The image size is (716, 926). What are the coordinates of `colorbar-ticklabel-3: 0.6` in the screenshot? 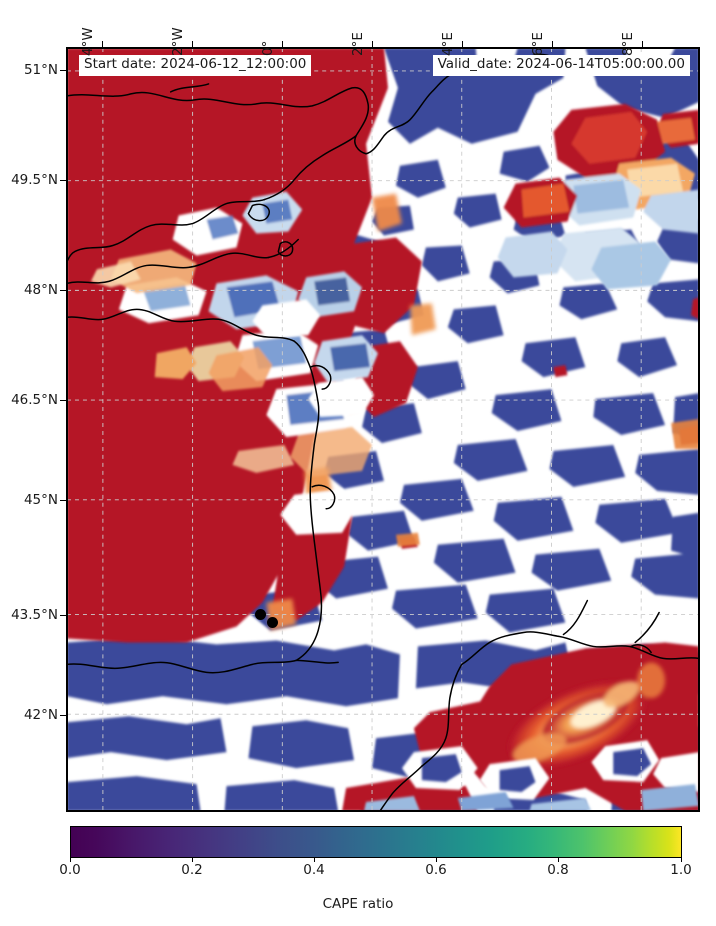 It's located at (436, 870).